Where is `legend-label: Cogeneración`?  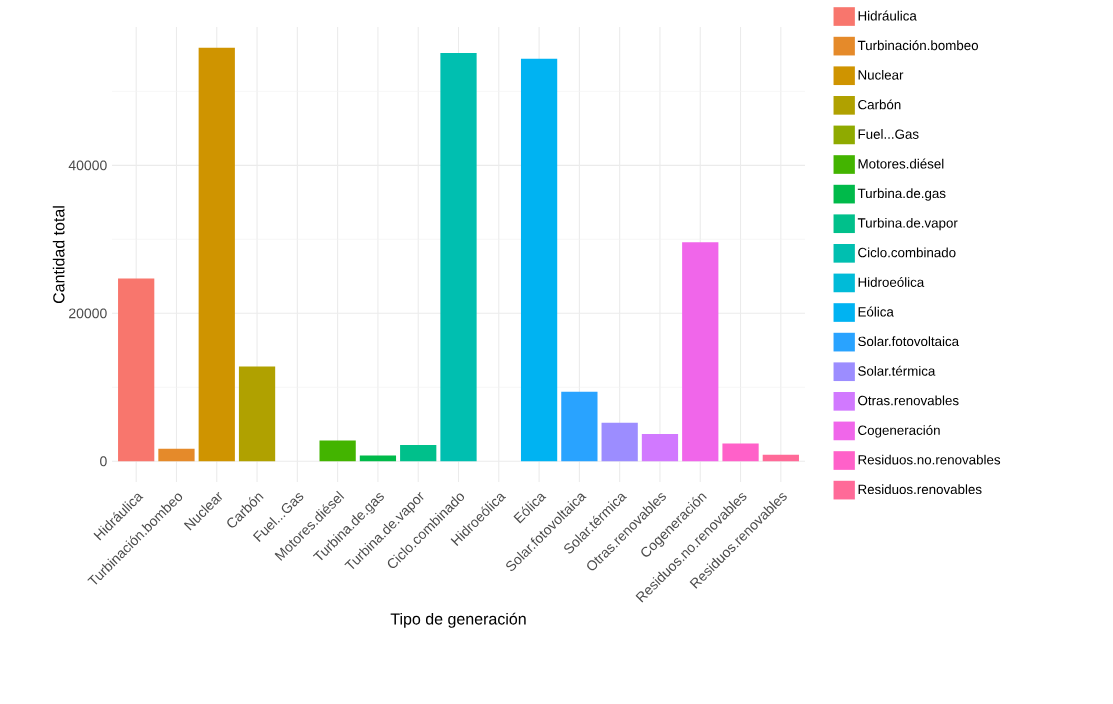 legend-label: Cogeneración is located at coordinates (899, 431).